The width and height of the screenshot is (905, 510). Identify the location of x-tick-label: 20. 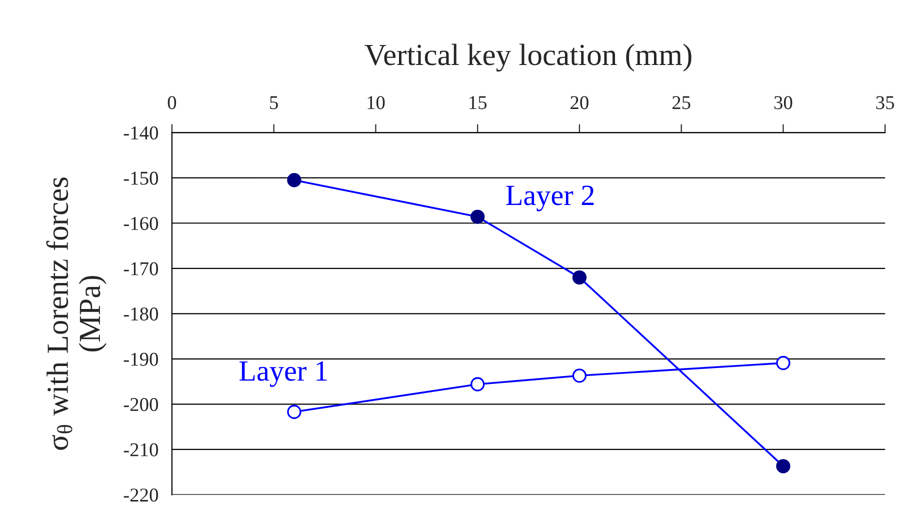
(579, 103).